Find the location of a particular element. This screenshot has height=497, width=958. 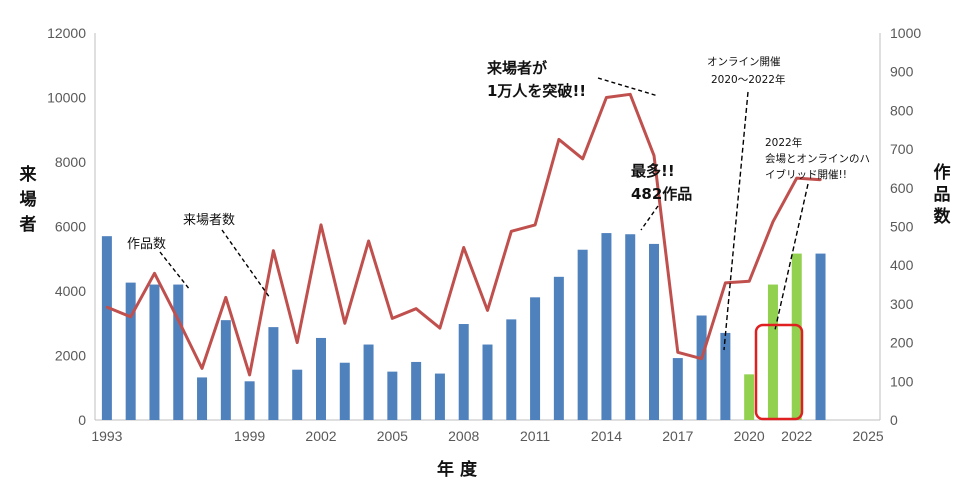

left-tick-label: 10000 is located at coordinates (66, 98).